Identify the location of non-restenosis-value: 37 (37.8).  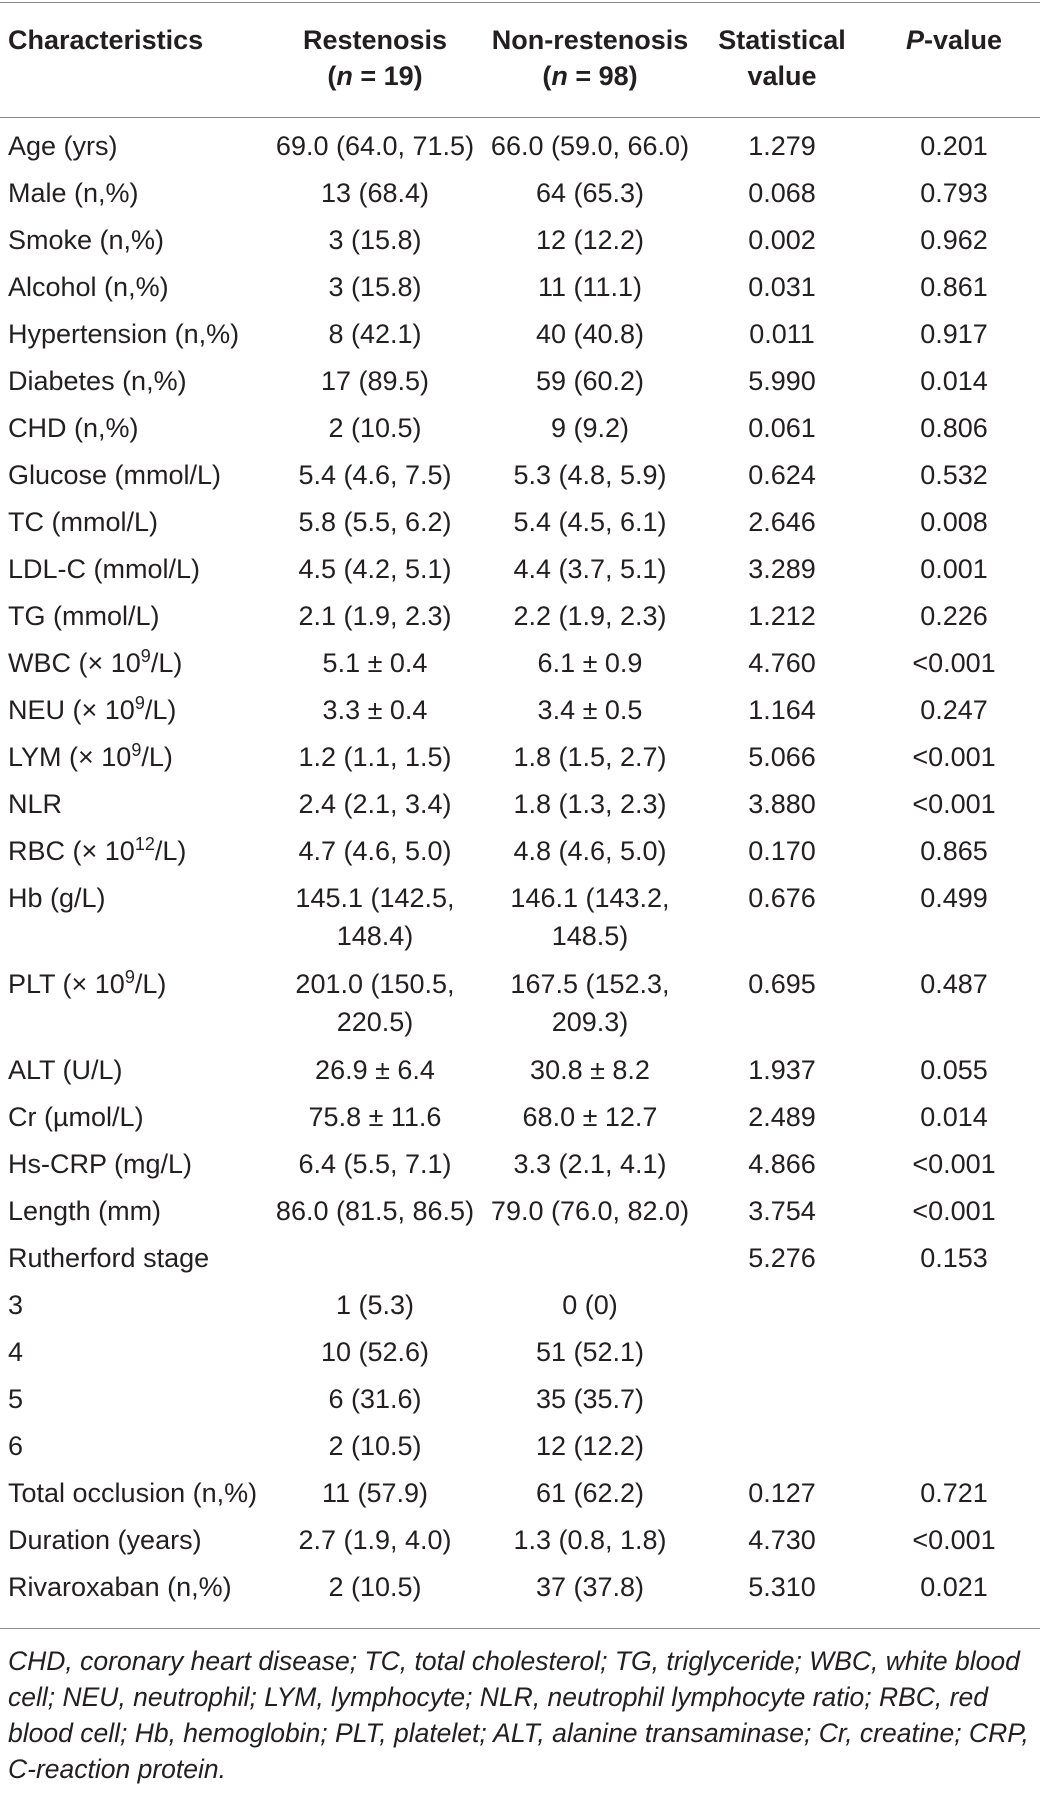
(590, 1587).